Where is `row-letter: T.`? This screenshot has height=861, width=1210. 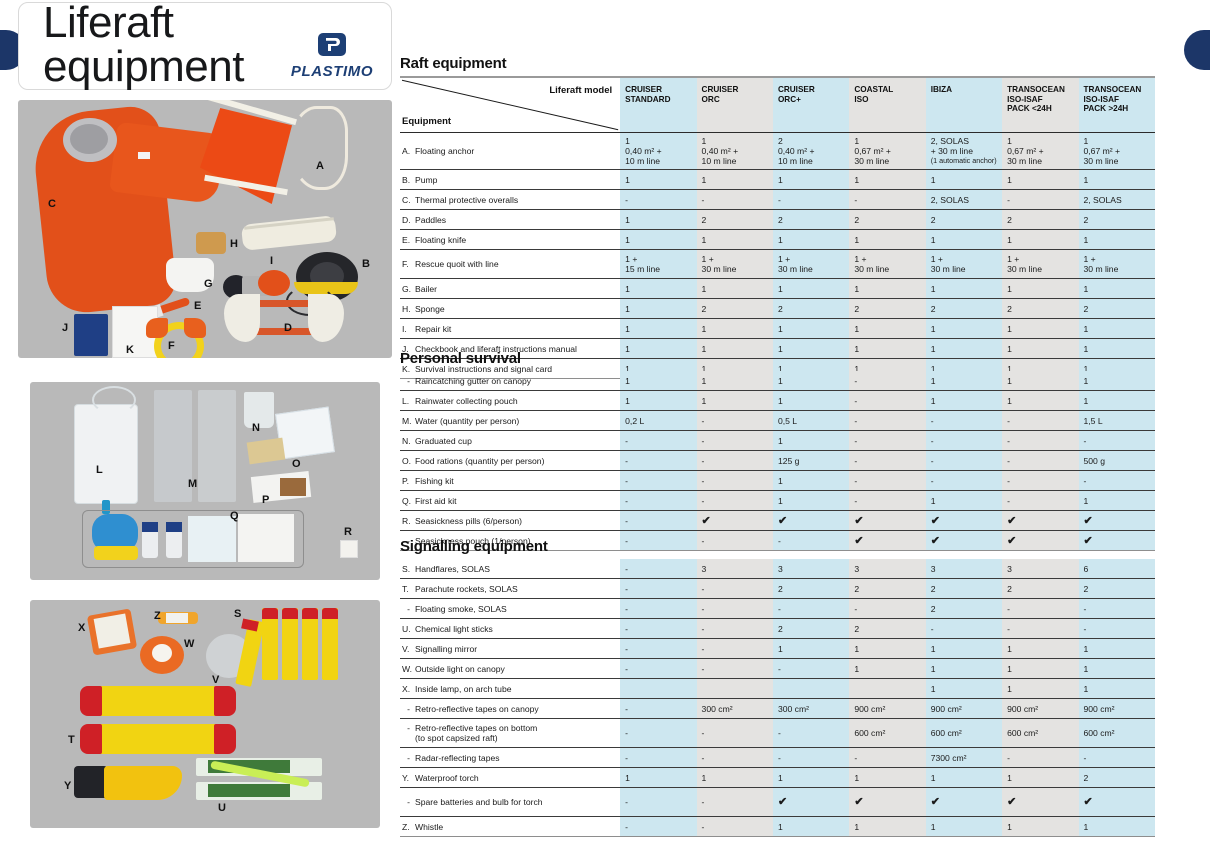 row-letter: T. is located at coordinates (405, 588).